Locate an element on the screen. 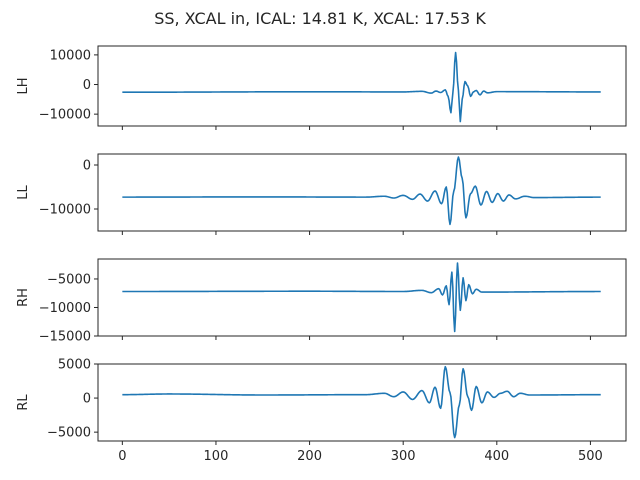 The width and height of the screenshot is (640, 480). x-tick-label: 500 is located at coordinates (590, 456).